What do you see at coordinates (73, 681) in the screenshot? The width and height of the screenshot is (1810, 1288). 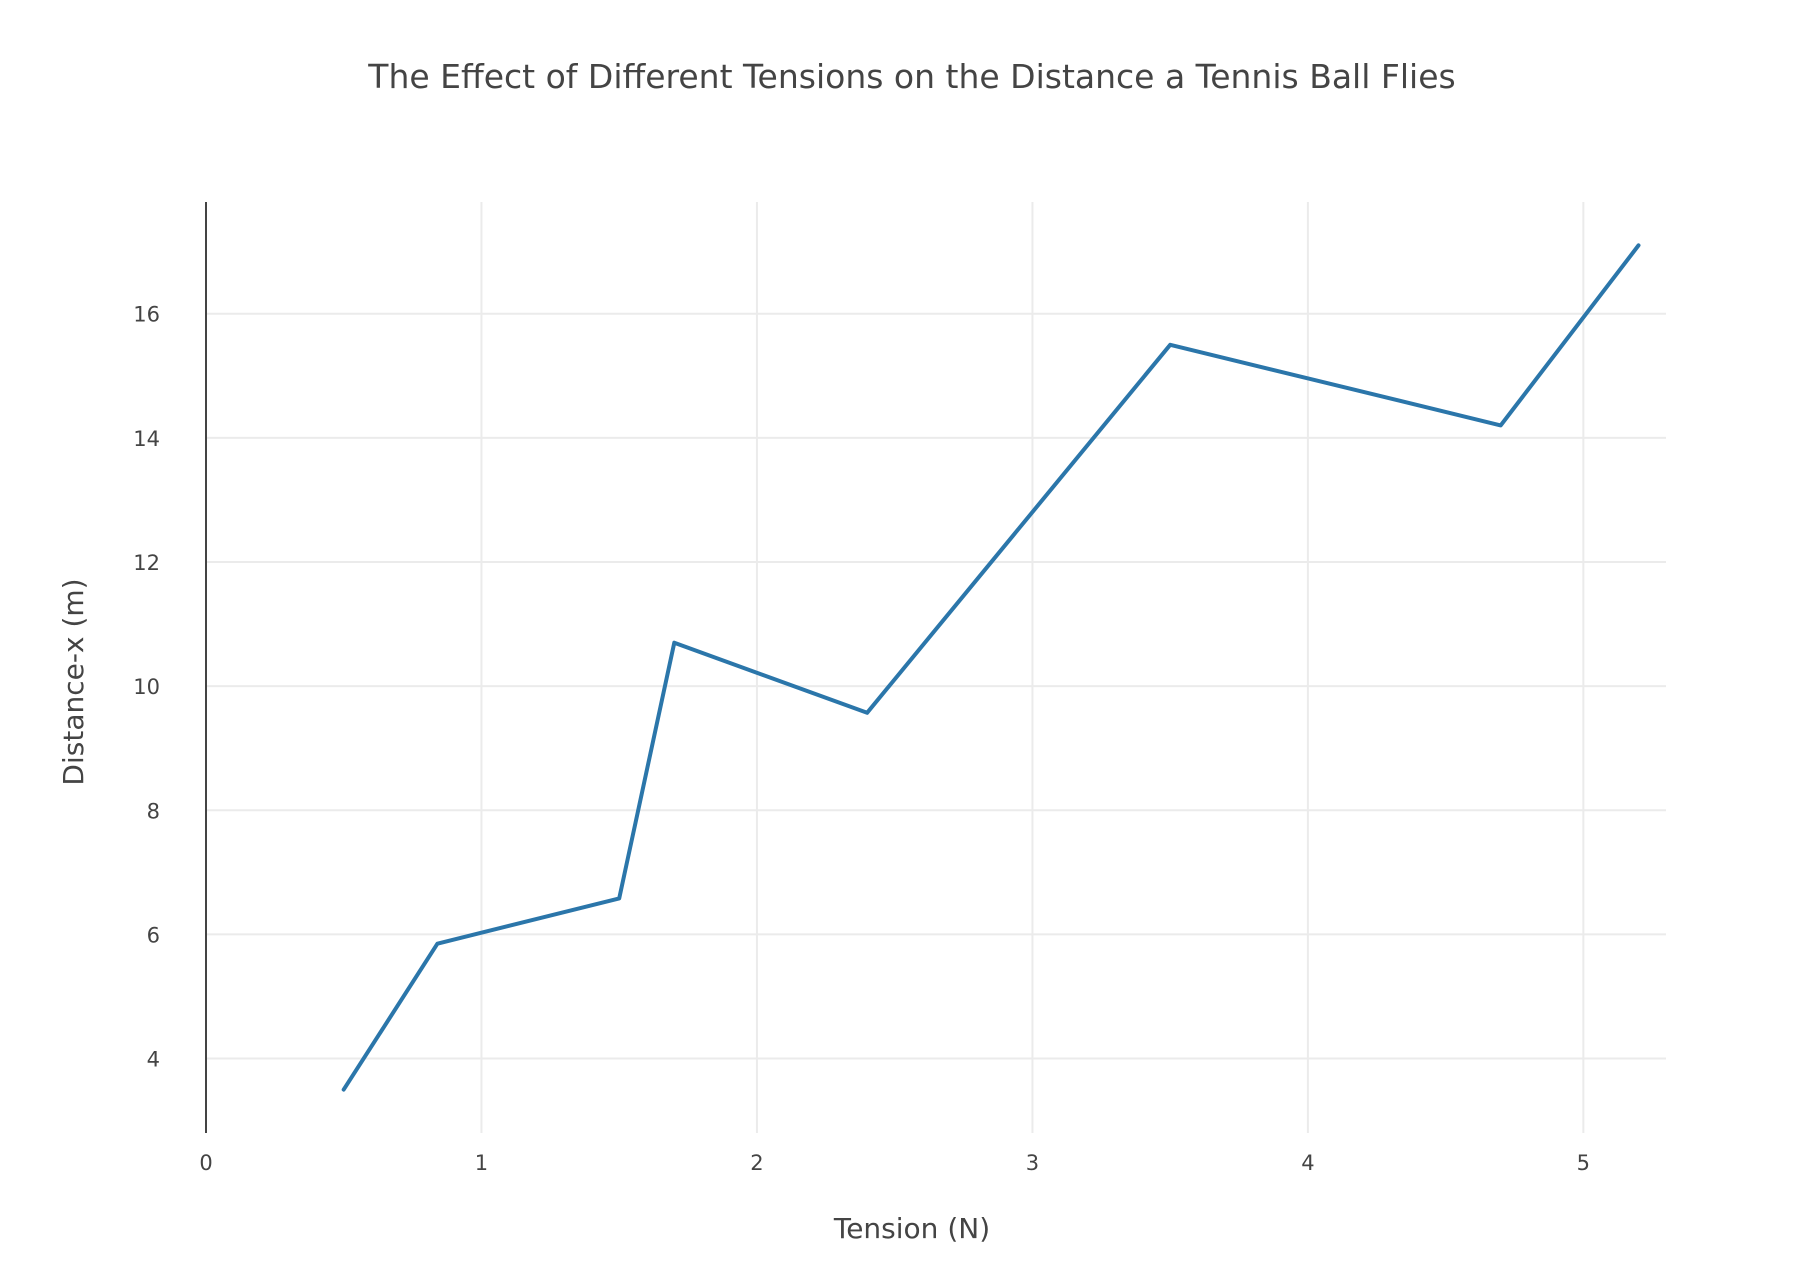 I see `y-axis-title: Distance-x (m)` at bounding box center [73, 681].